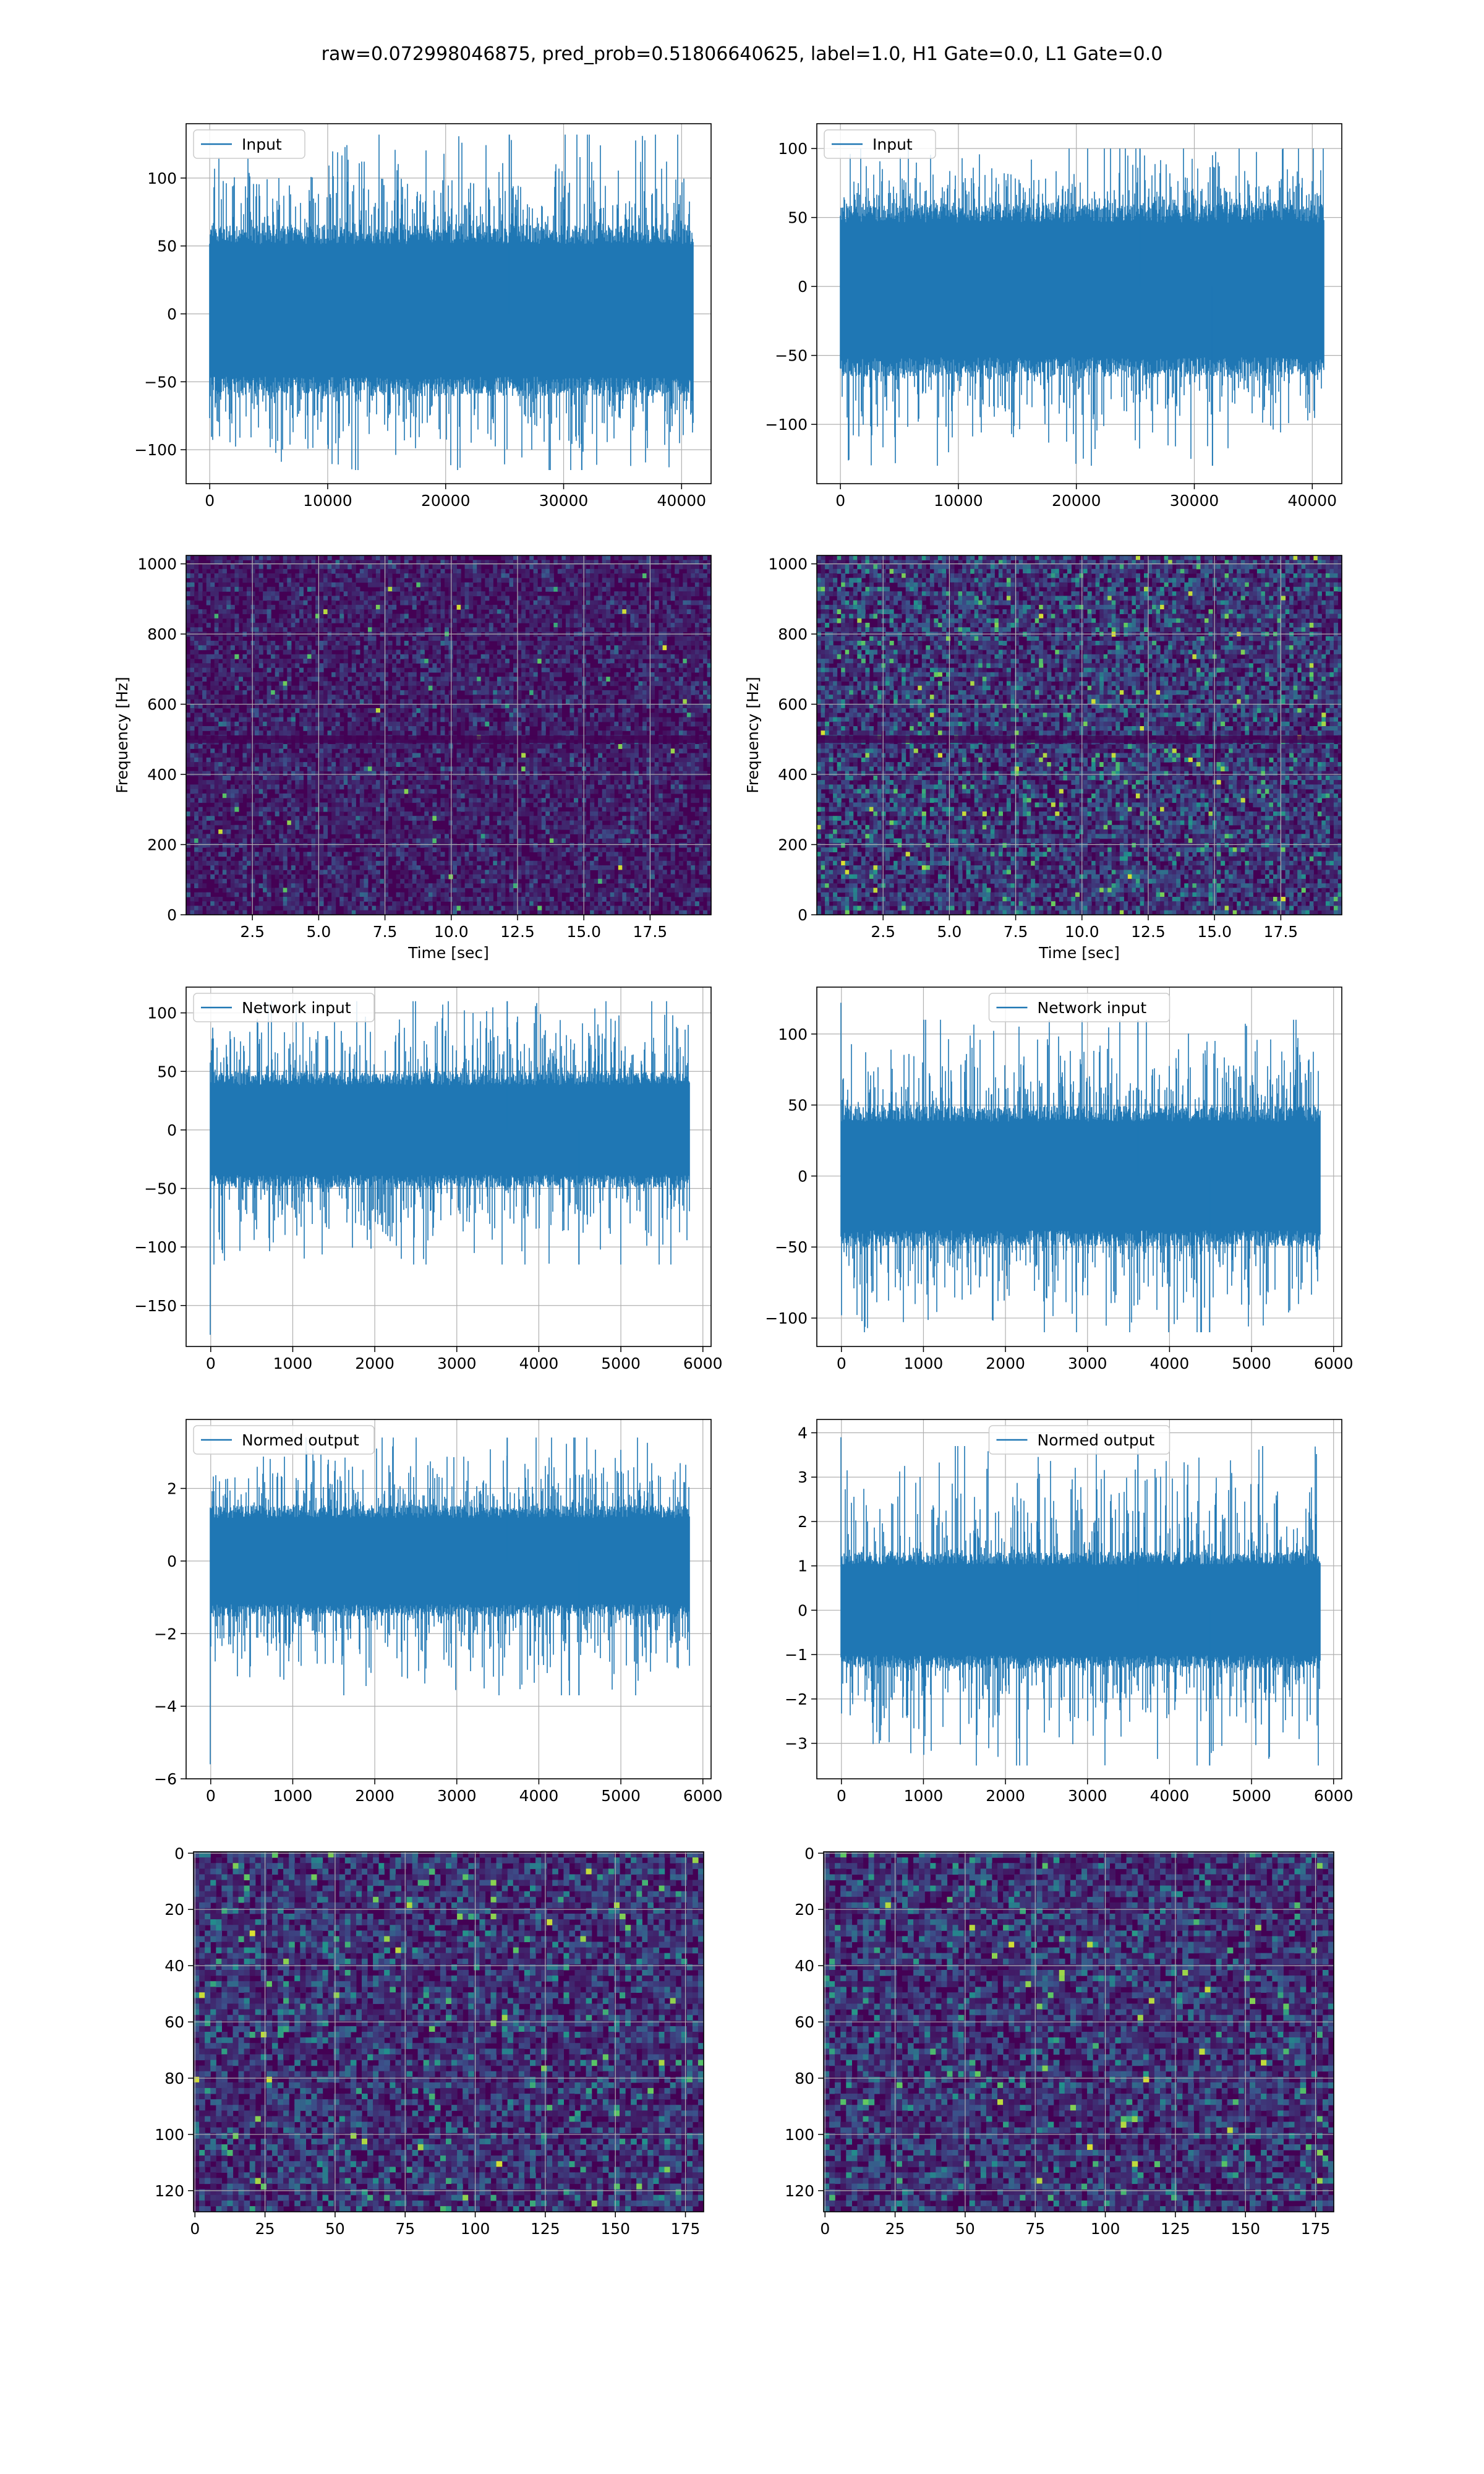 This screenshot has height=2474, width=1484. I want to click on y-tick-label: 120, so click(169, 2191).